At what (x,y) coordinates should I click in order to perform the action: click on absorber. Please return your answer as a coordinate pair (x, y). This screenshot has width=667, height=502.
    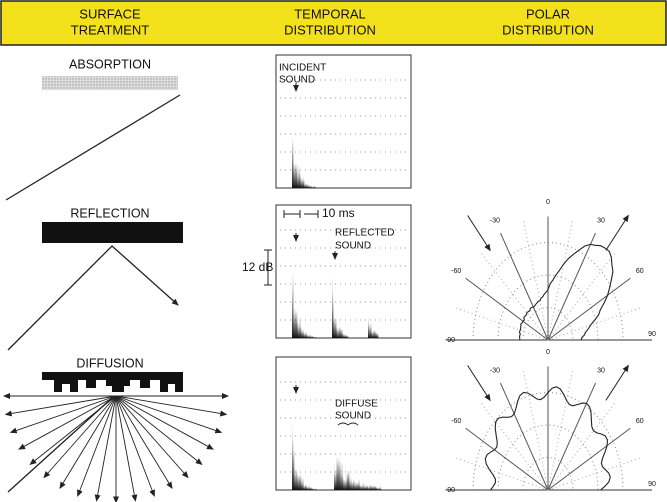
    Looking at the image, I should click on (110, 83).